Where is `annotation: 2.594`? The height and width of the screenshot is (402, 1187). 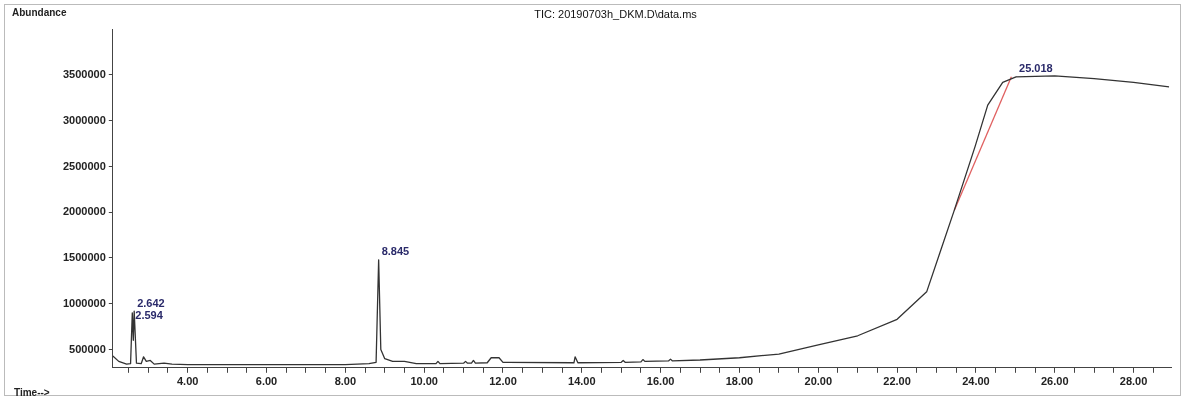 annotation: 2.594 is located at coordinates (149, 314).